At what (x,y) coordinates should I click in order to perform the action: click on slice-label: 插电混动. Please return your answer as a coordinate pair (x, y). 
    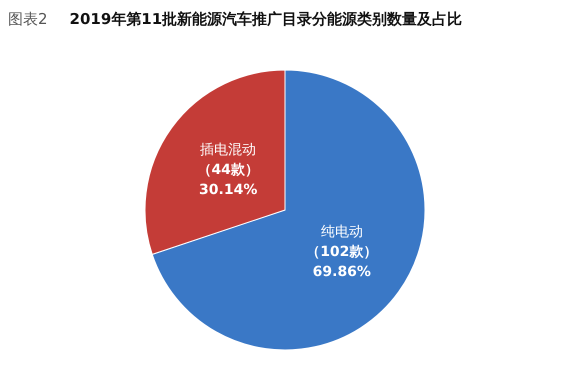
    Looking at the image, I should click on (228, 150).